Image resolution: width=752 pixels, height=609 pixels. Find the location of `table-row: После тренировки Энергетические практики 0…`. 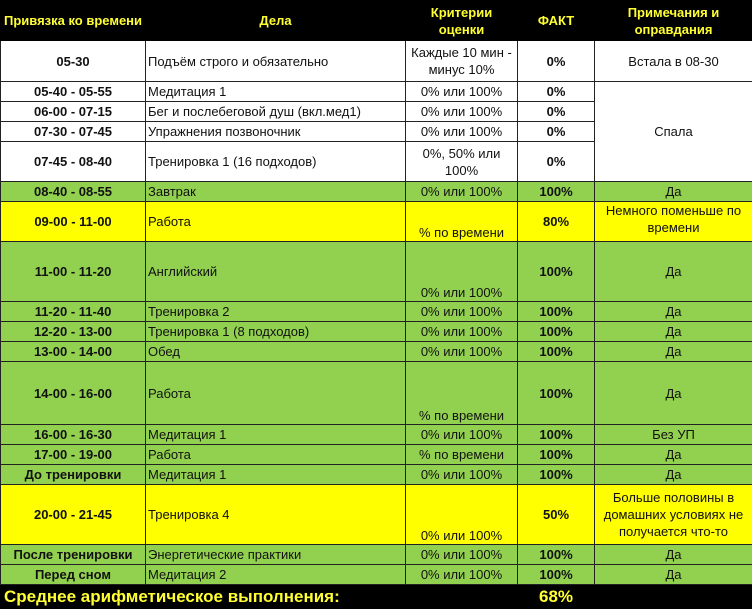

table-row: После тренировки Энергетические практики 0… is located at coordinates (376, 554).